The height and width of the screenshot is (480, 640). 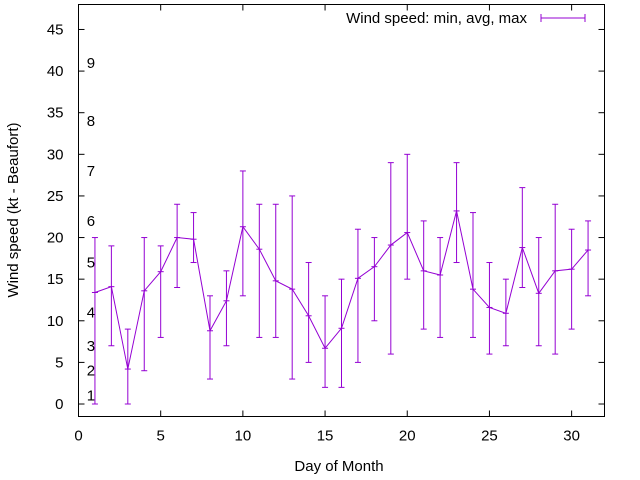 I want to click on x-tick-label: 5, so click(x=161, y=436).